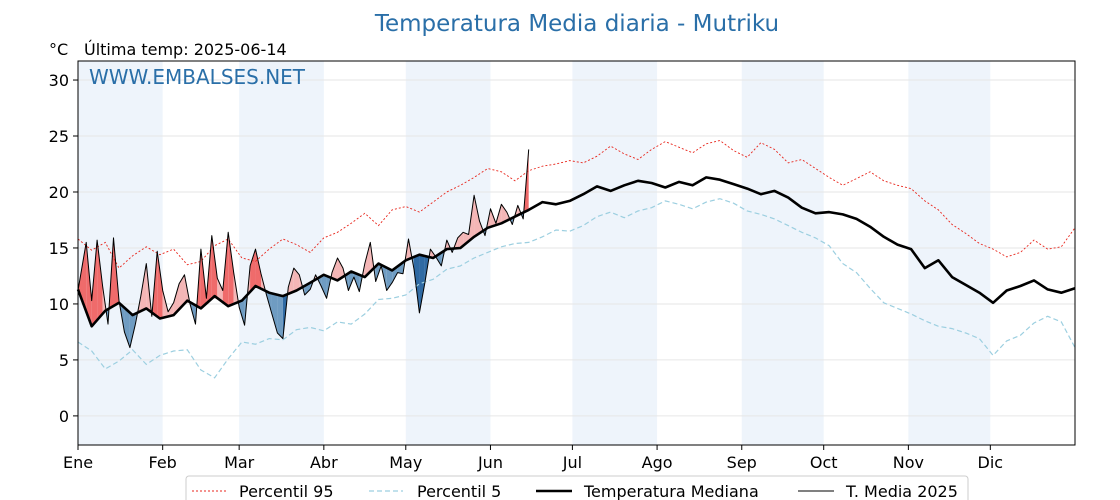  I want to click on x-tick-label: Ago, so click(657, 462).